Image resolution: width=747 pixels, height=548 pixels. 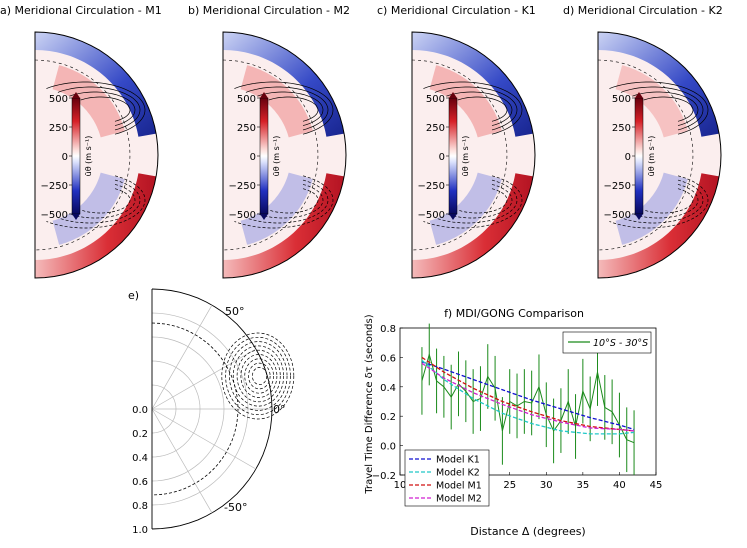 I want to click on radial-tick-label: 0.2, so click(x=140, y=434).